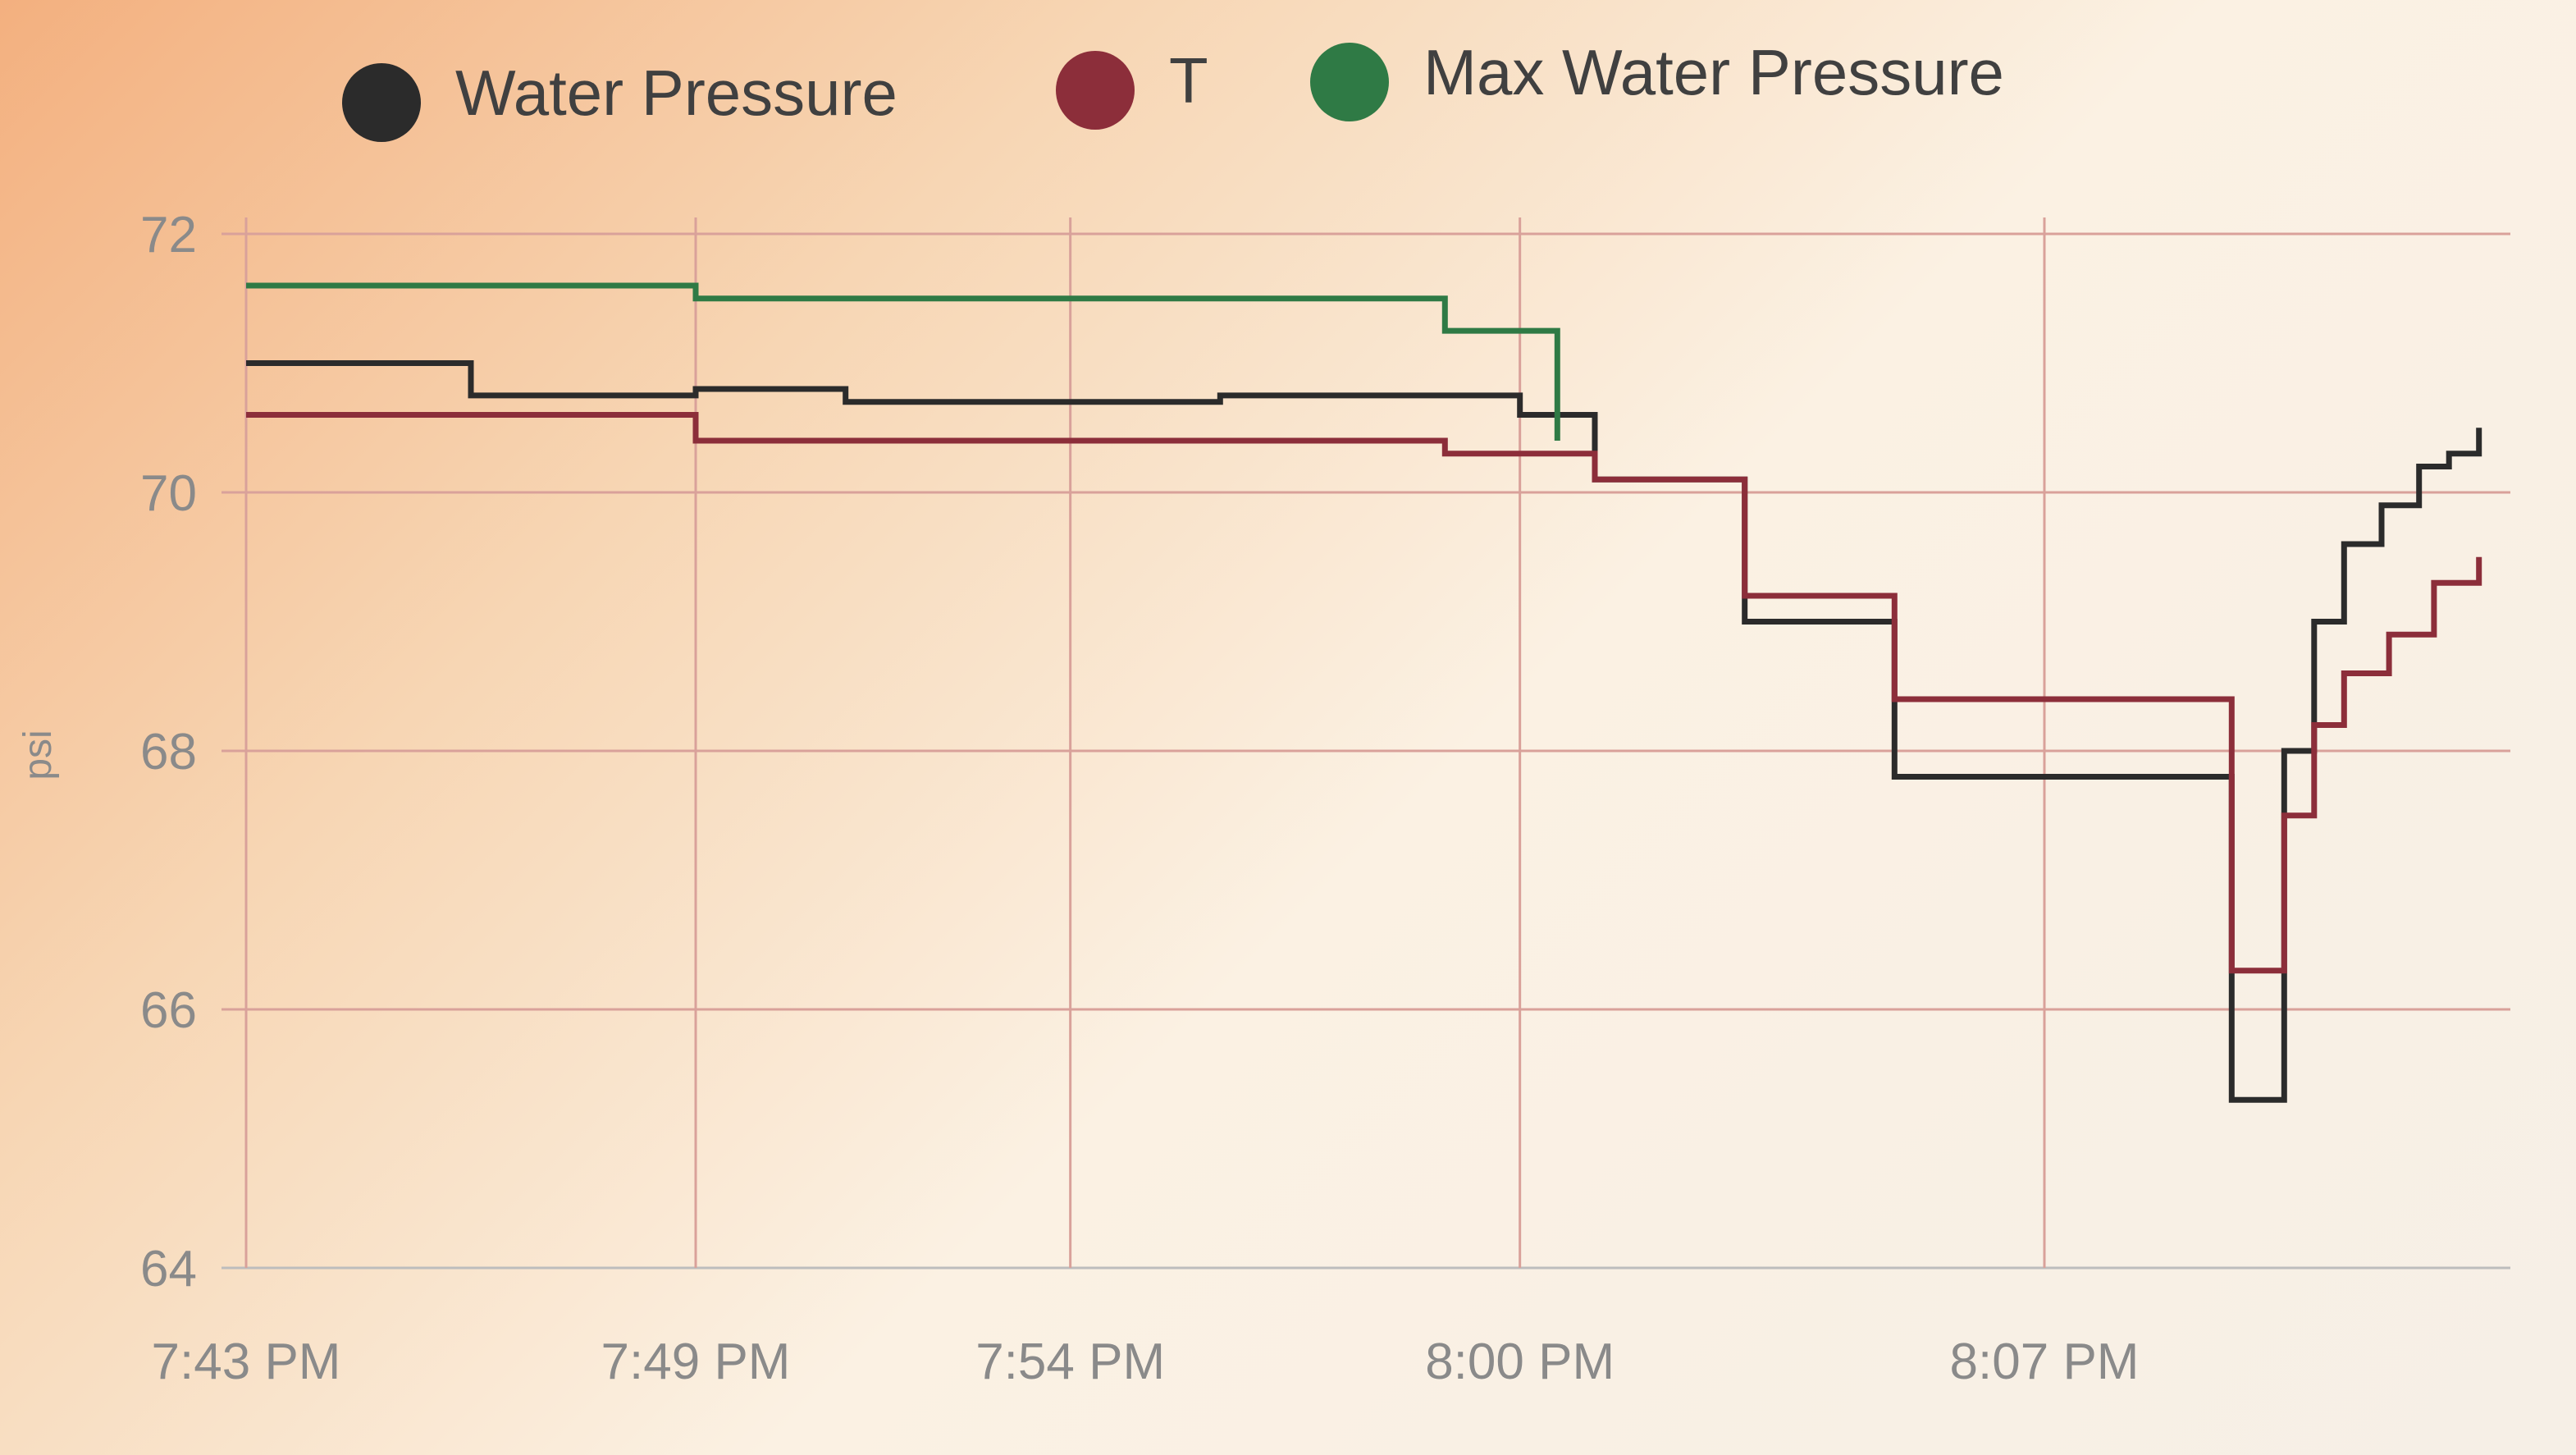  I want to click on legend-label: Max Water Pressure, so click(1713, 72).